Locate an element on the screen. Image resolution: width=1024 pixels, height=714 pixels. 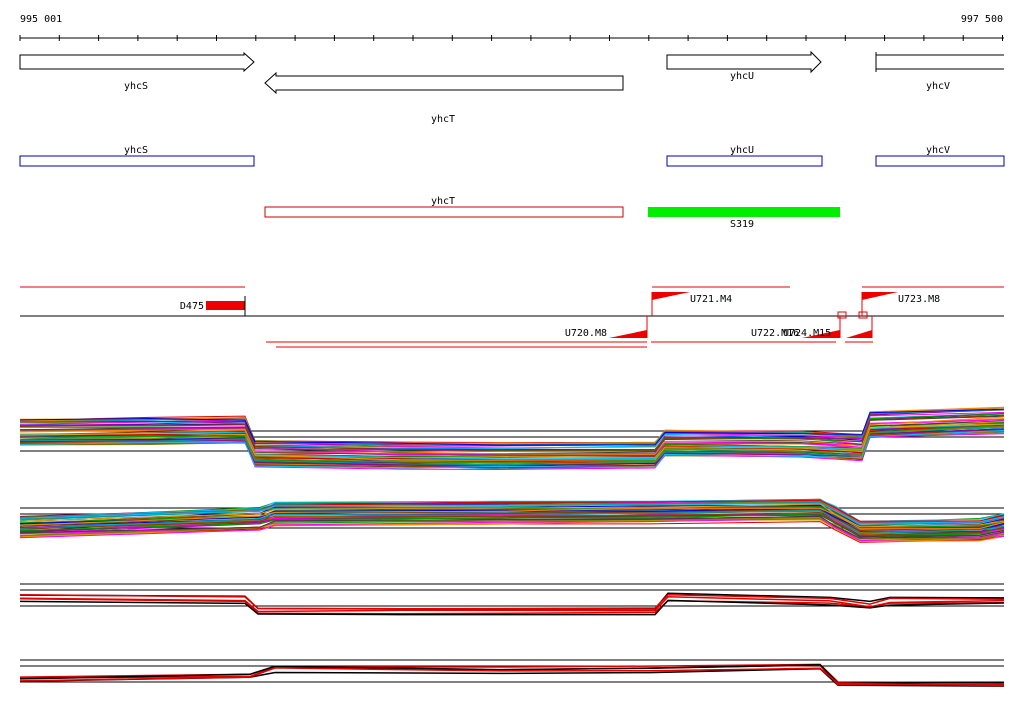
tu-U723-M8: U723.M8 is located at coordinates (900, 304).